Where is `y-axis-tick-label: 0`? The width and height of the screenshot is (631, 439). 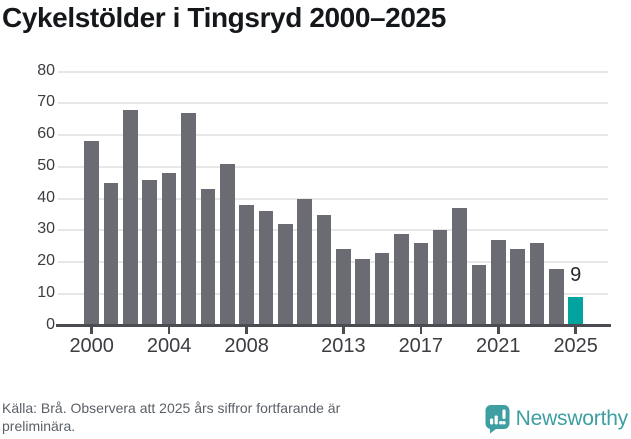
y-axis-tick-label: 0 is located at coordinates (50, 324).